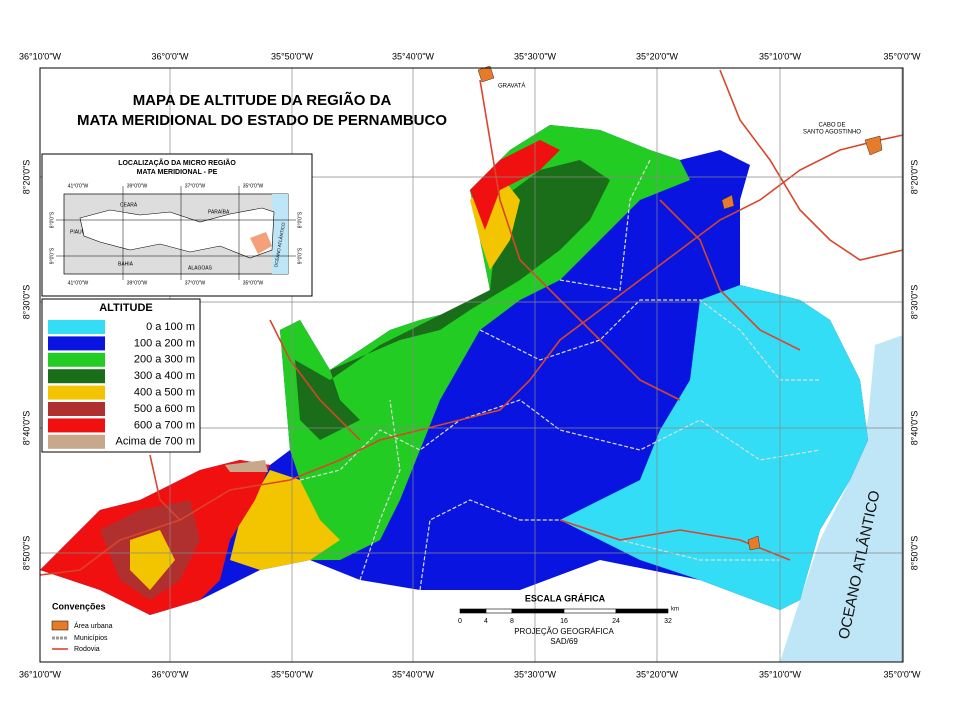  I want to click on inset-state: CEARÁ, so click(129, 204).